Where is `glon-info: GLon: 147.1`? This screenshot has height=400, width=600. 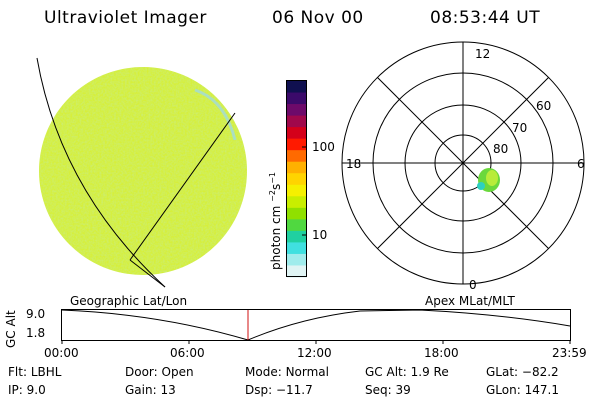 glon-info: GLon: 147.1 is located at coordinates (522, 390).